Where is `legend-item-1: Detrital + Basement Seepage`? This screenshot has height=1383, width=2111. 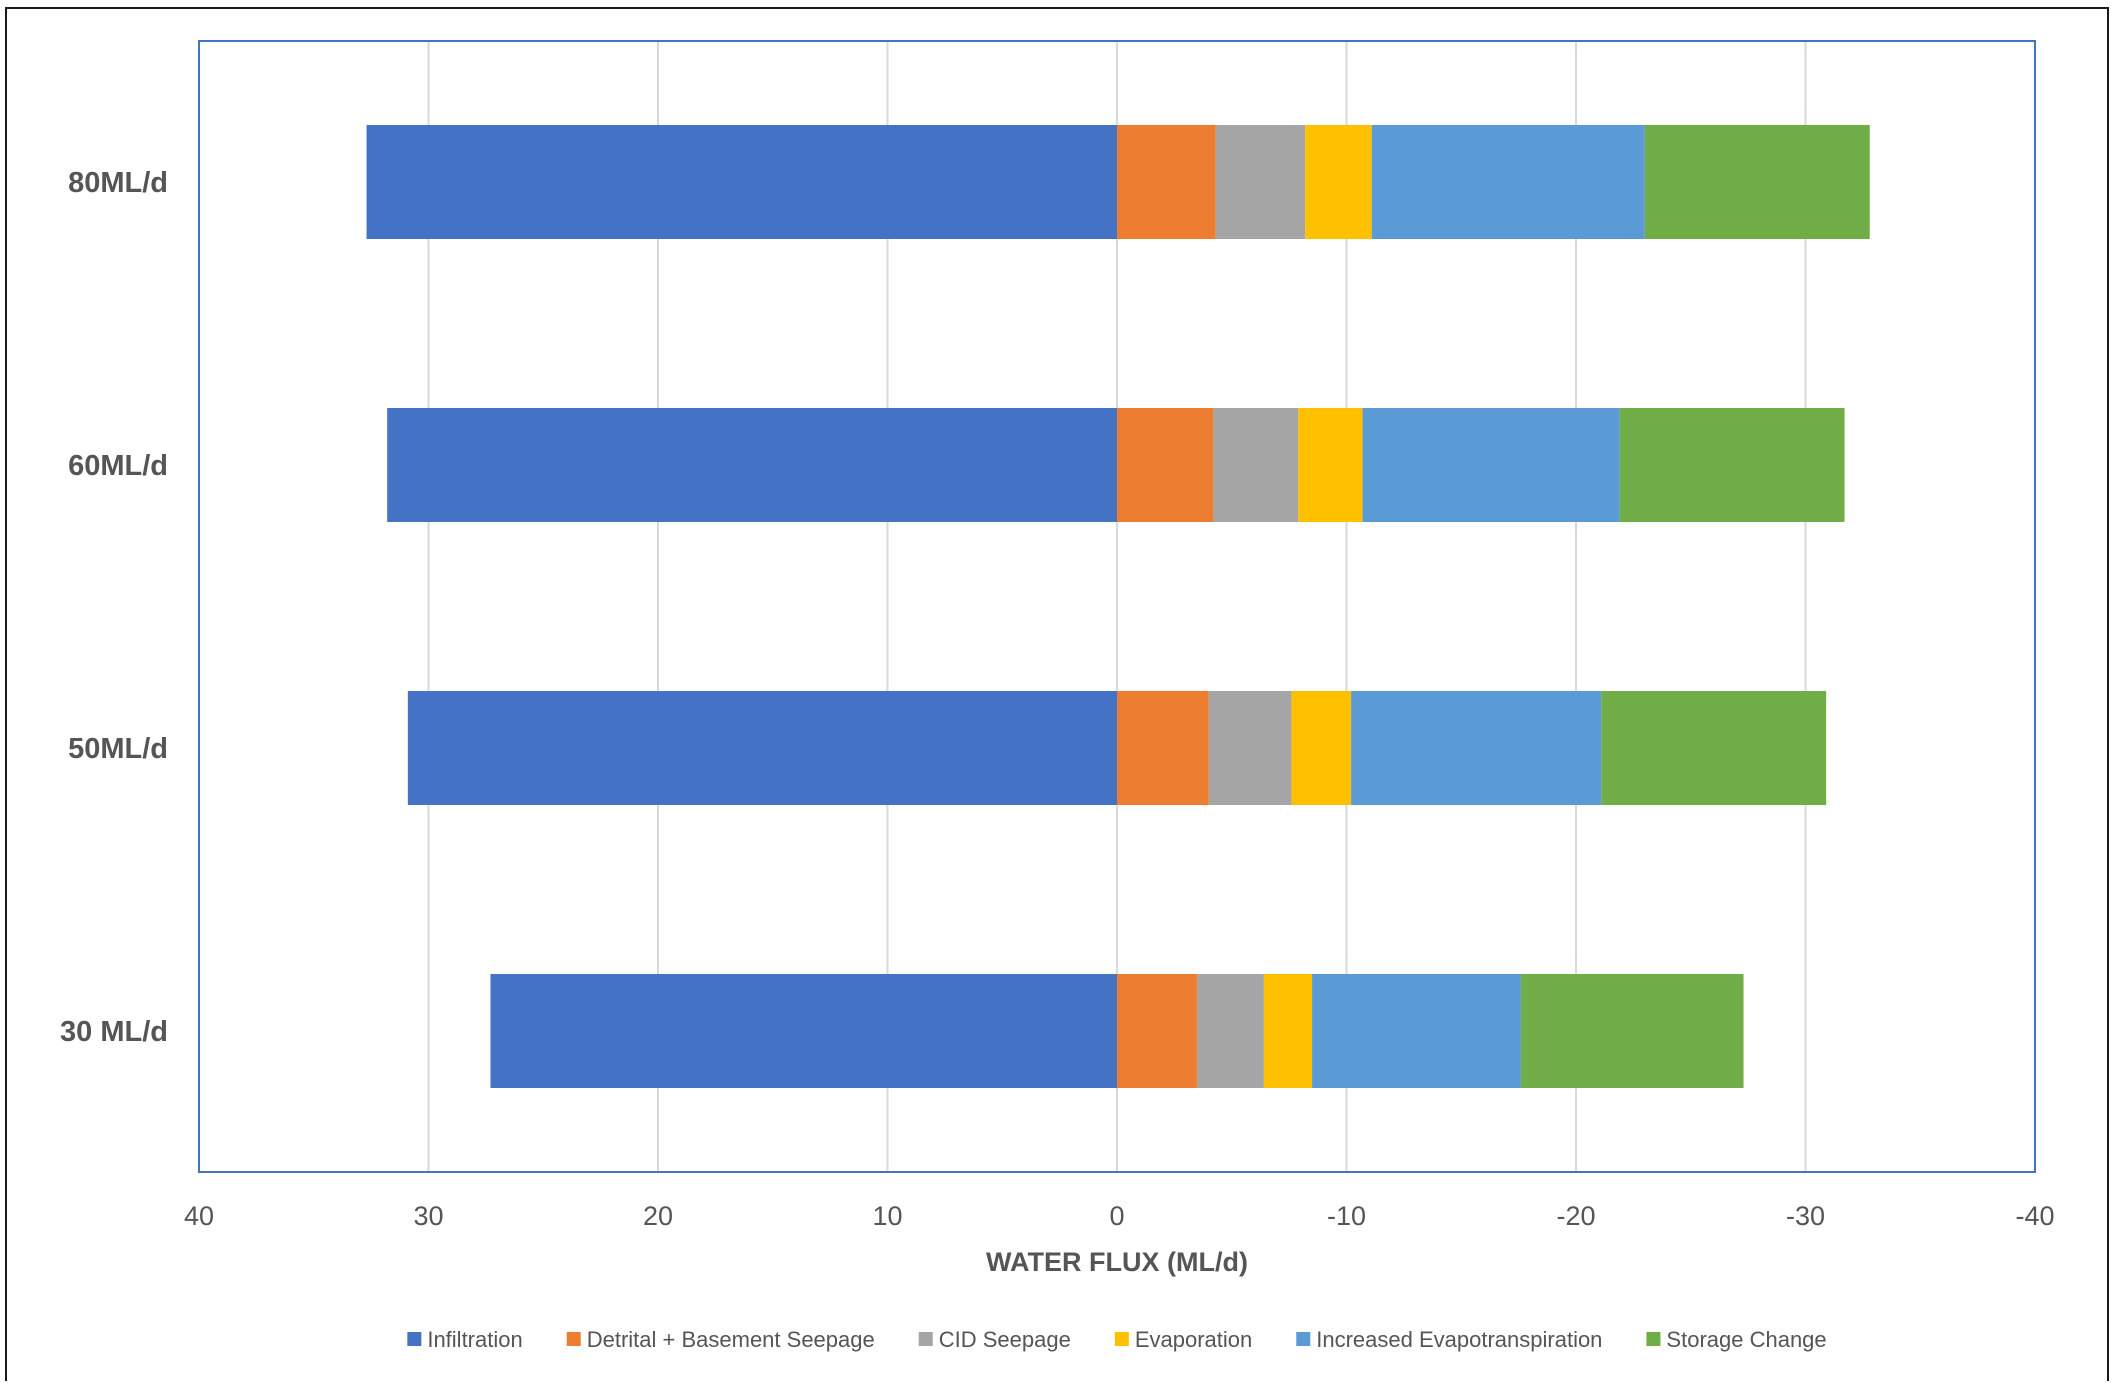
legend-item-1: Detrital + Basement Seepage is located at coordinates (720, 1339).